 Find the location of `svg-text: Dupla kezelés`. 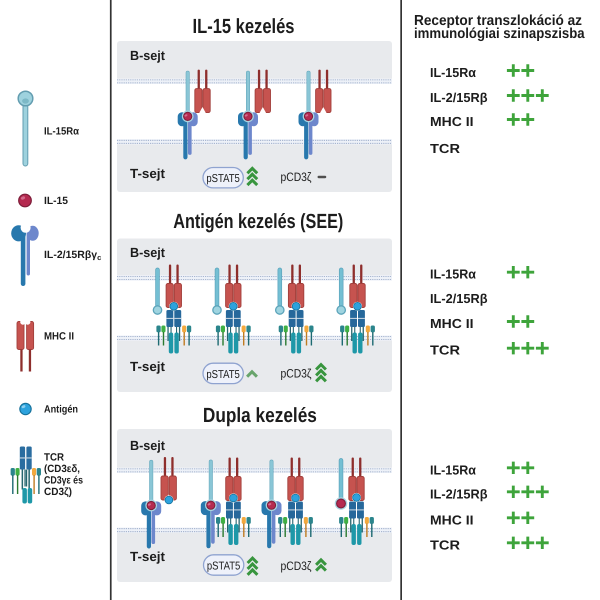

svg-text: Dupla kezelés is located at coordinates (260, 415).